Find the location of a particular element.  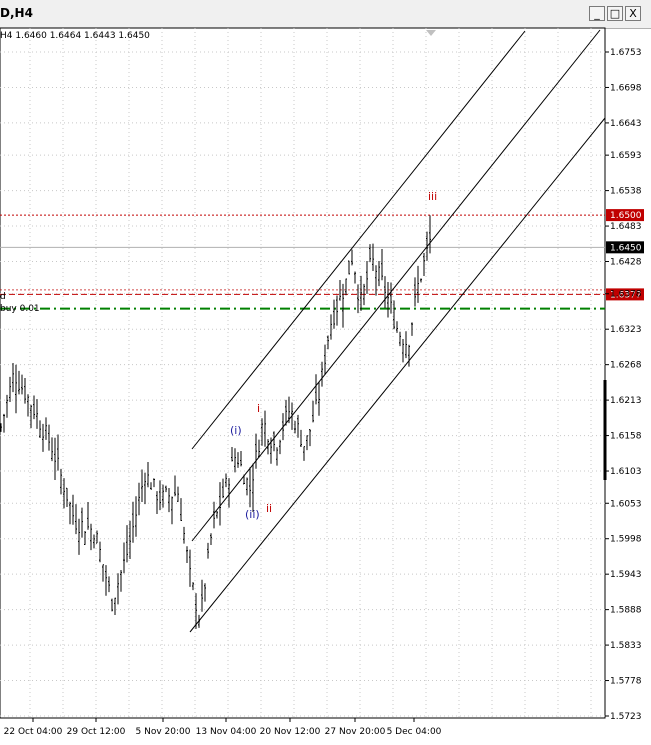

price-tick-label: 1.6593 is located at coordinates (626, 156).